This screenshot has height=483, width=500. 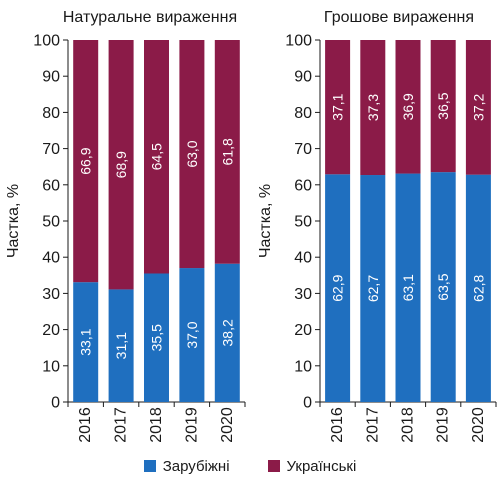 What do you see at coordinates (321, 466) in the screenshot?
I see `legend-label-ukrainian: Українські` at bounding box center [321, 466].